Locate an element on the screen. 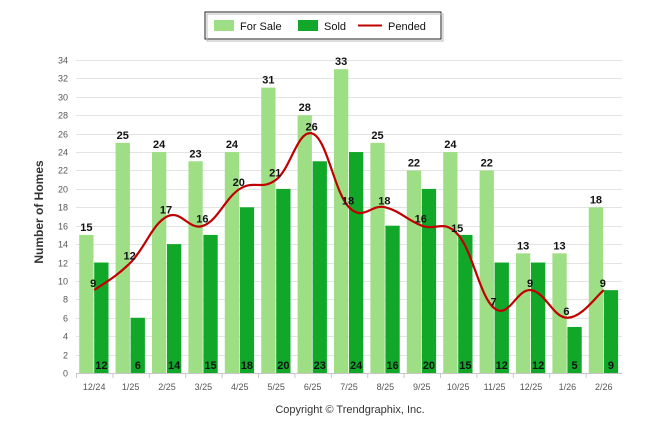 Image resolution: width=646 pixels, height=434 pixels. x-category-label: 11/25 is located at coordinates (495, 387).